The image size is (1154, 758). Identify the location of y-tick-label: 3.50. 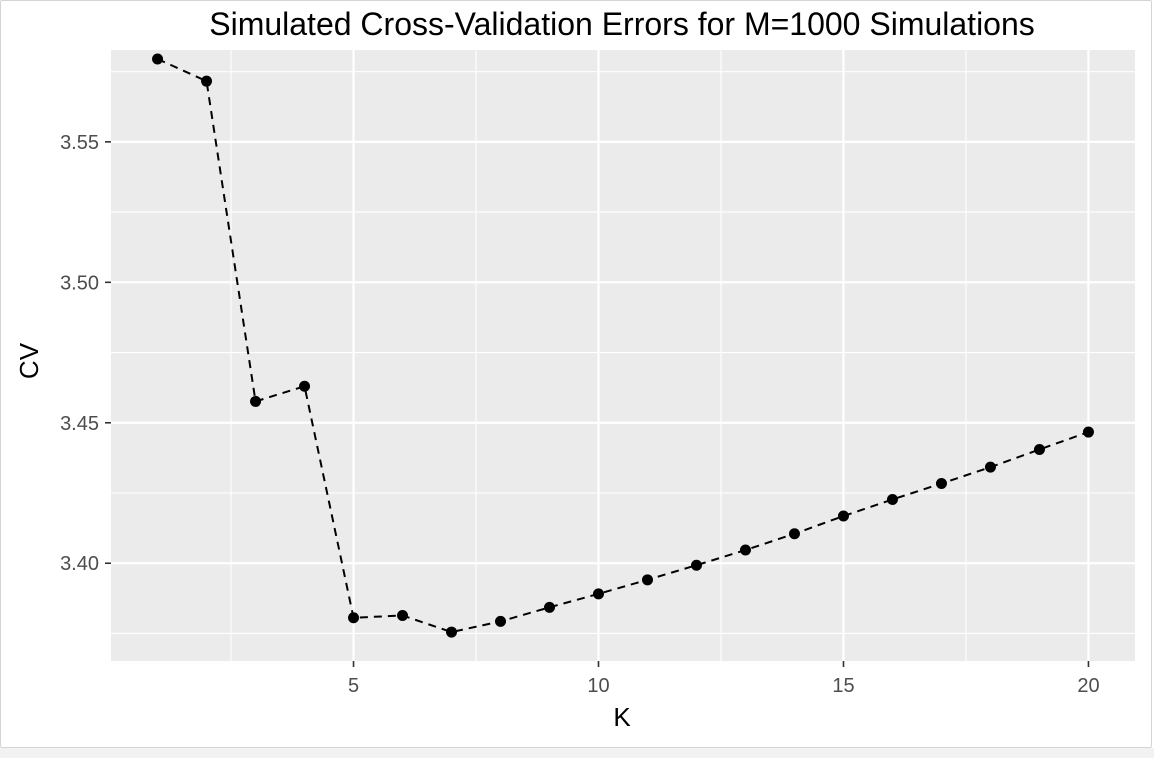
(79, 283).